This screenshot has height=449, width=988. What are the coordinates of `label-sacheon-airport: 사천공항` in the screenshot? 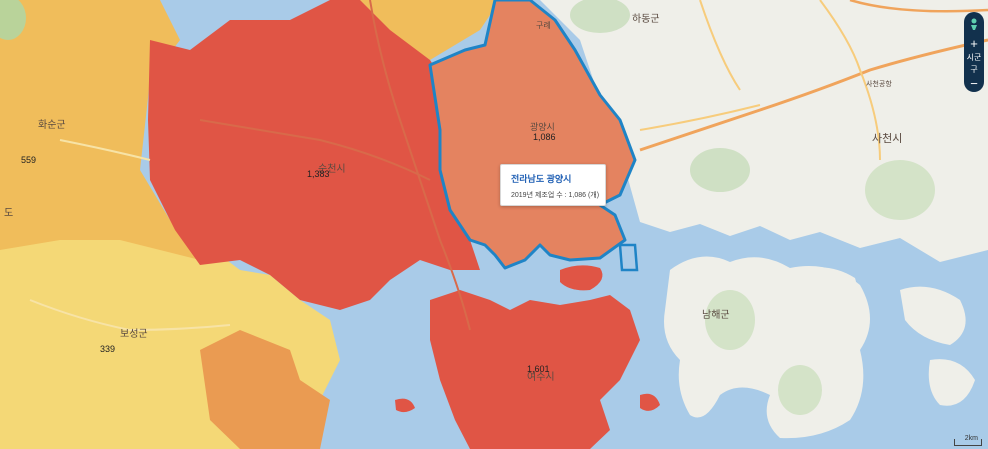 It's located at (879, 83).